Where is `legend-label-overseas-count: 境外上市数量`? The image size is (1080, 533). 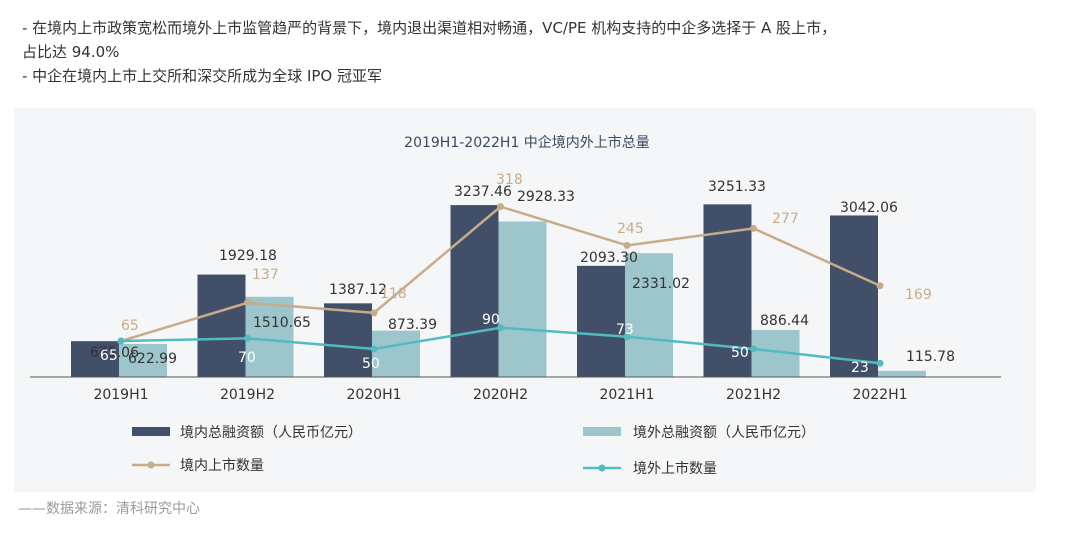
legend-label-overseas-count: 境外上市数量 is located at coordinates (675, 468).